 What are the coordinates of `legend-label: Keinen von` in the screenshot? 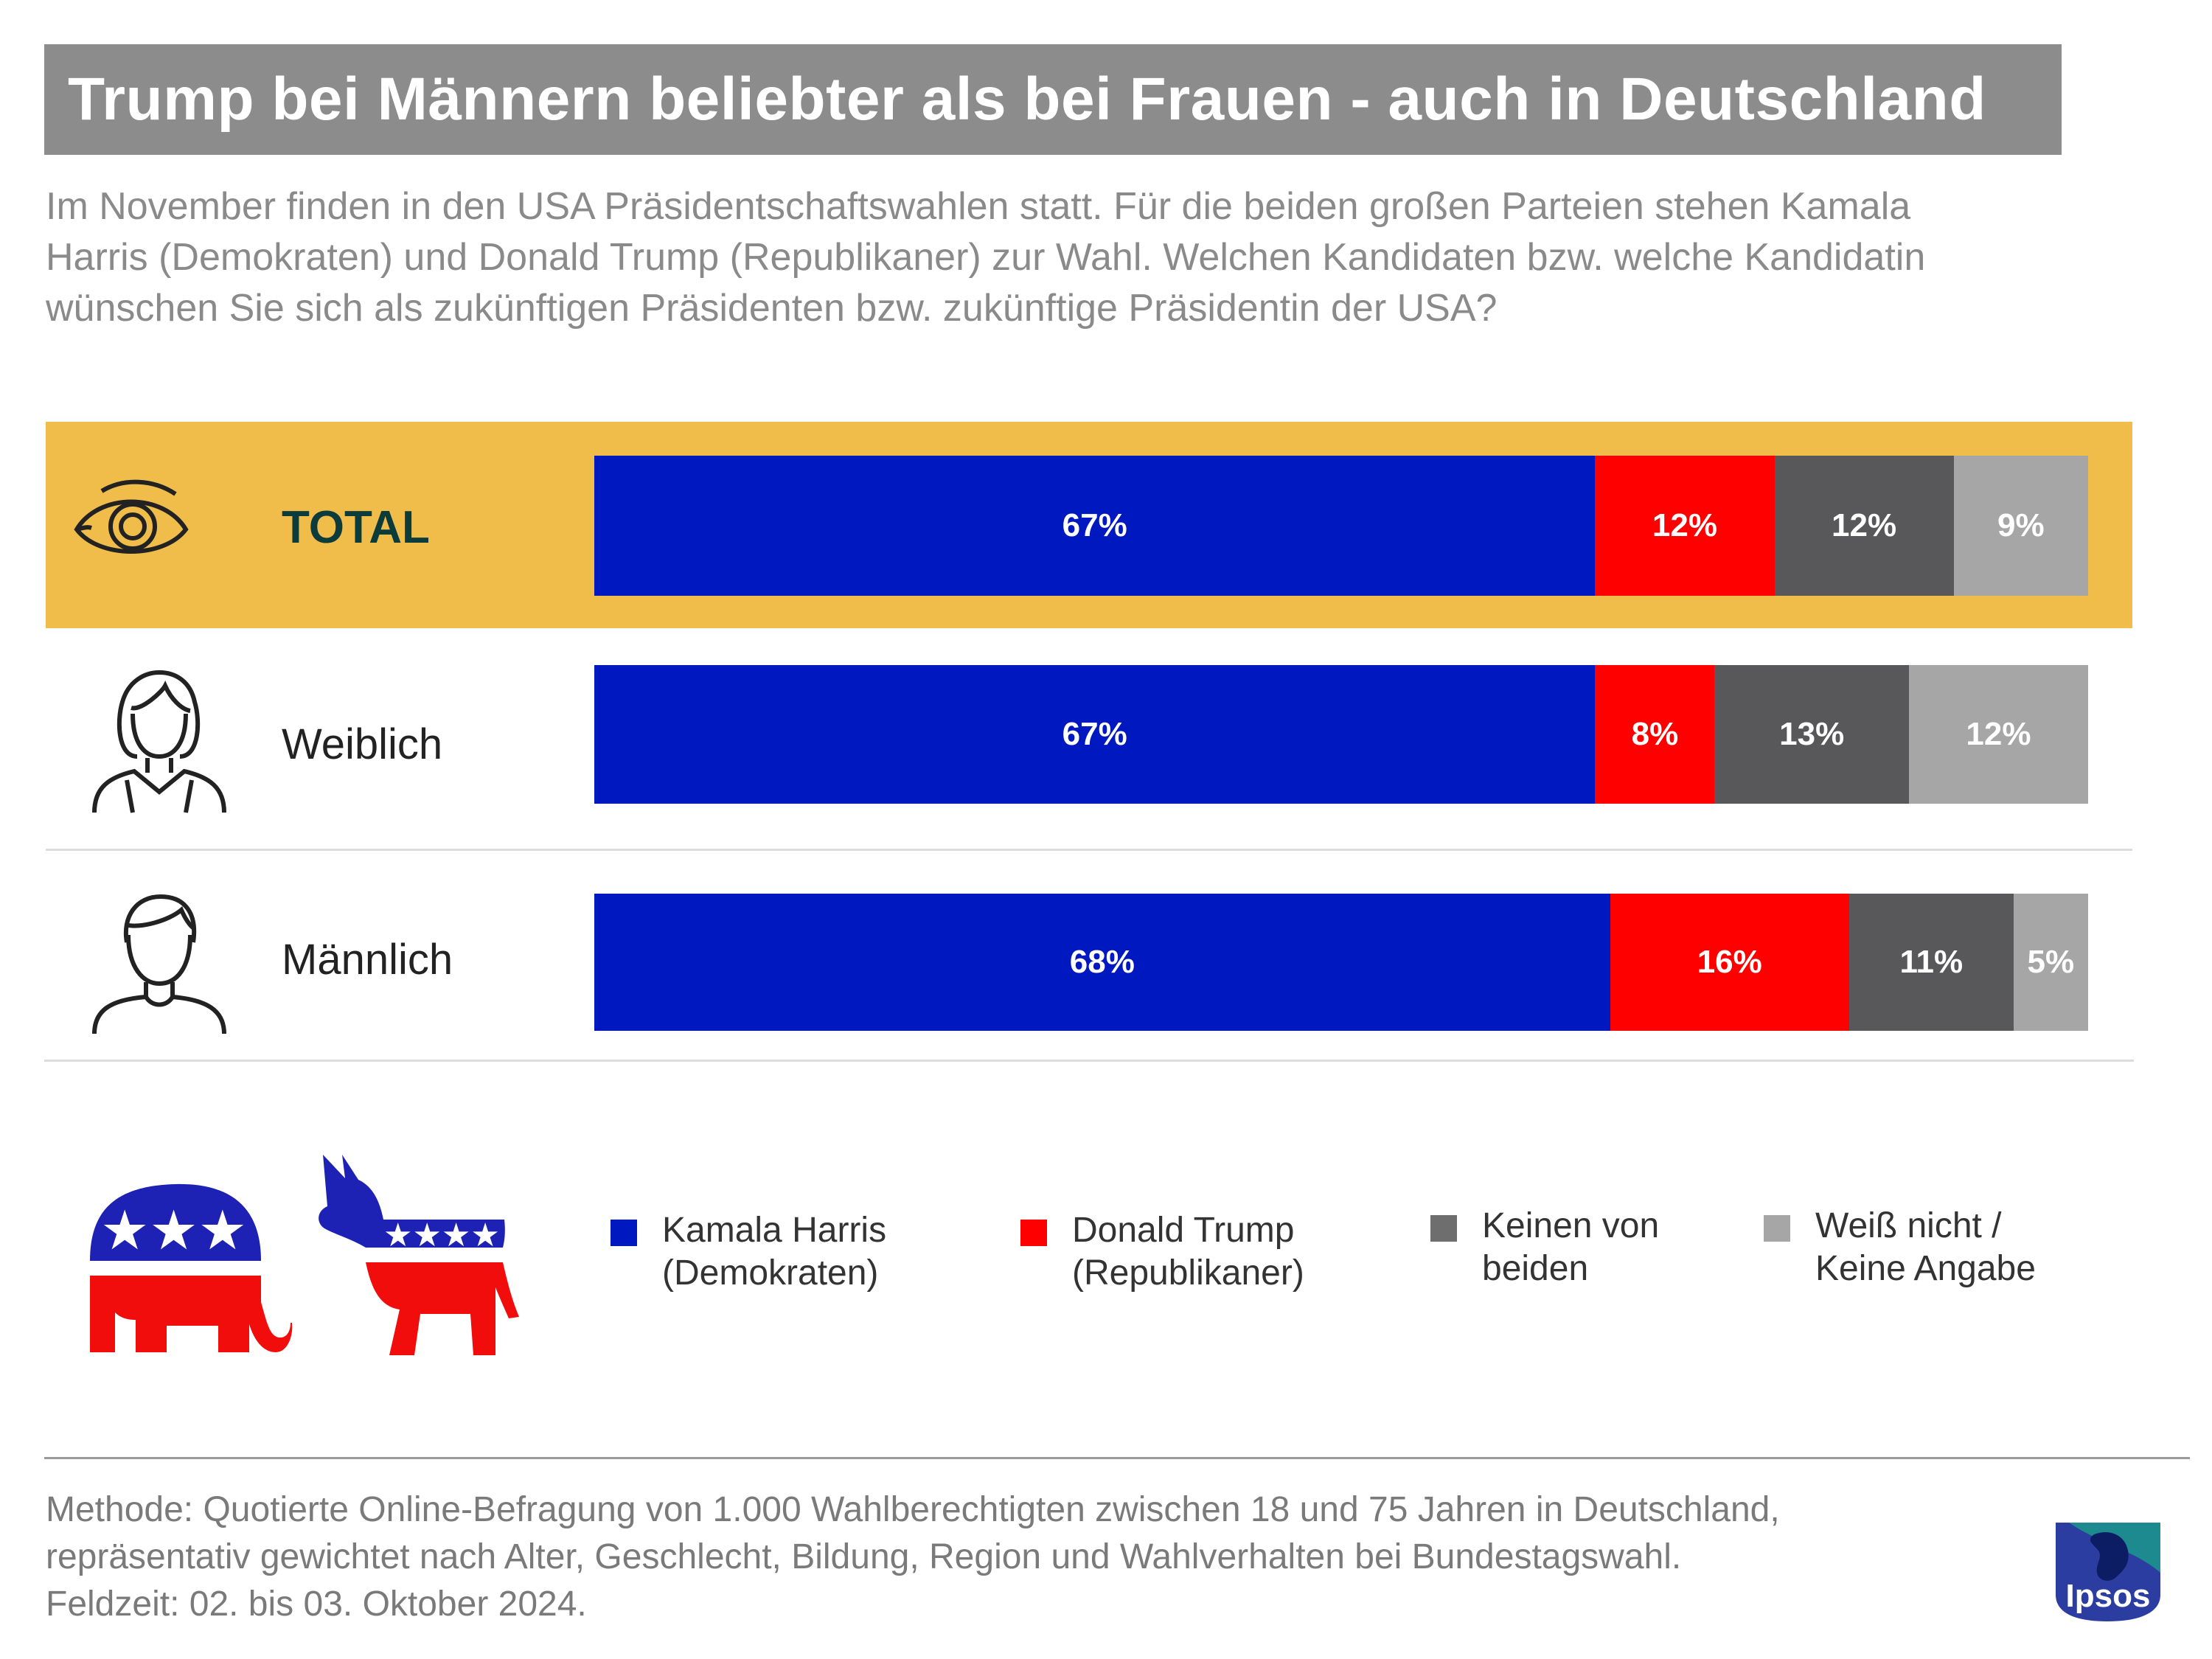 It's located at (1571, 1225).